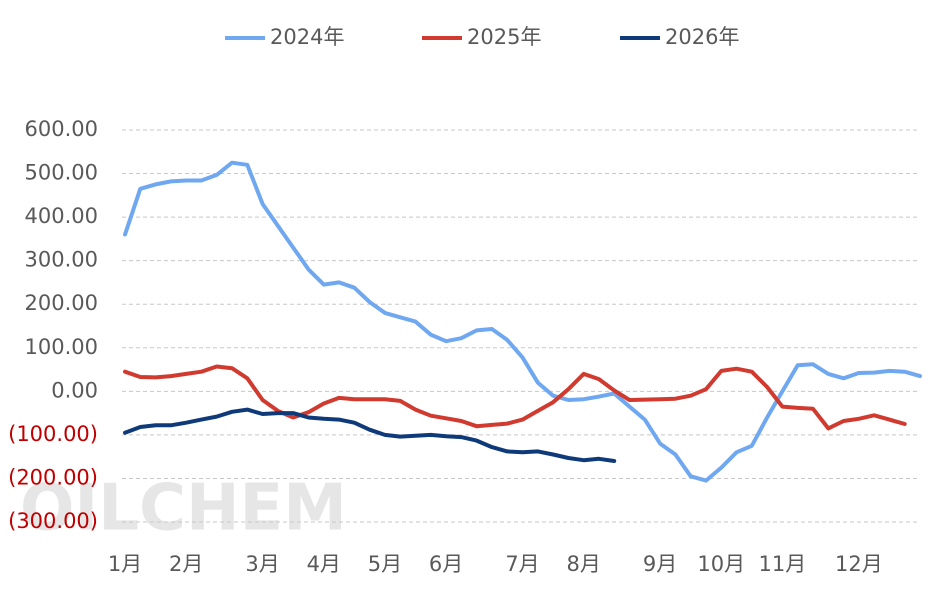 The height and width of the screenshot is (590, 927). Describe the element at coordinates (324, 564) in the screenshot. I see `x-tick-label: 4月` at that location.